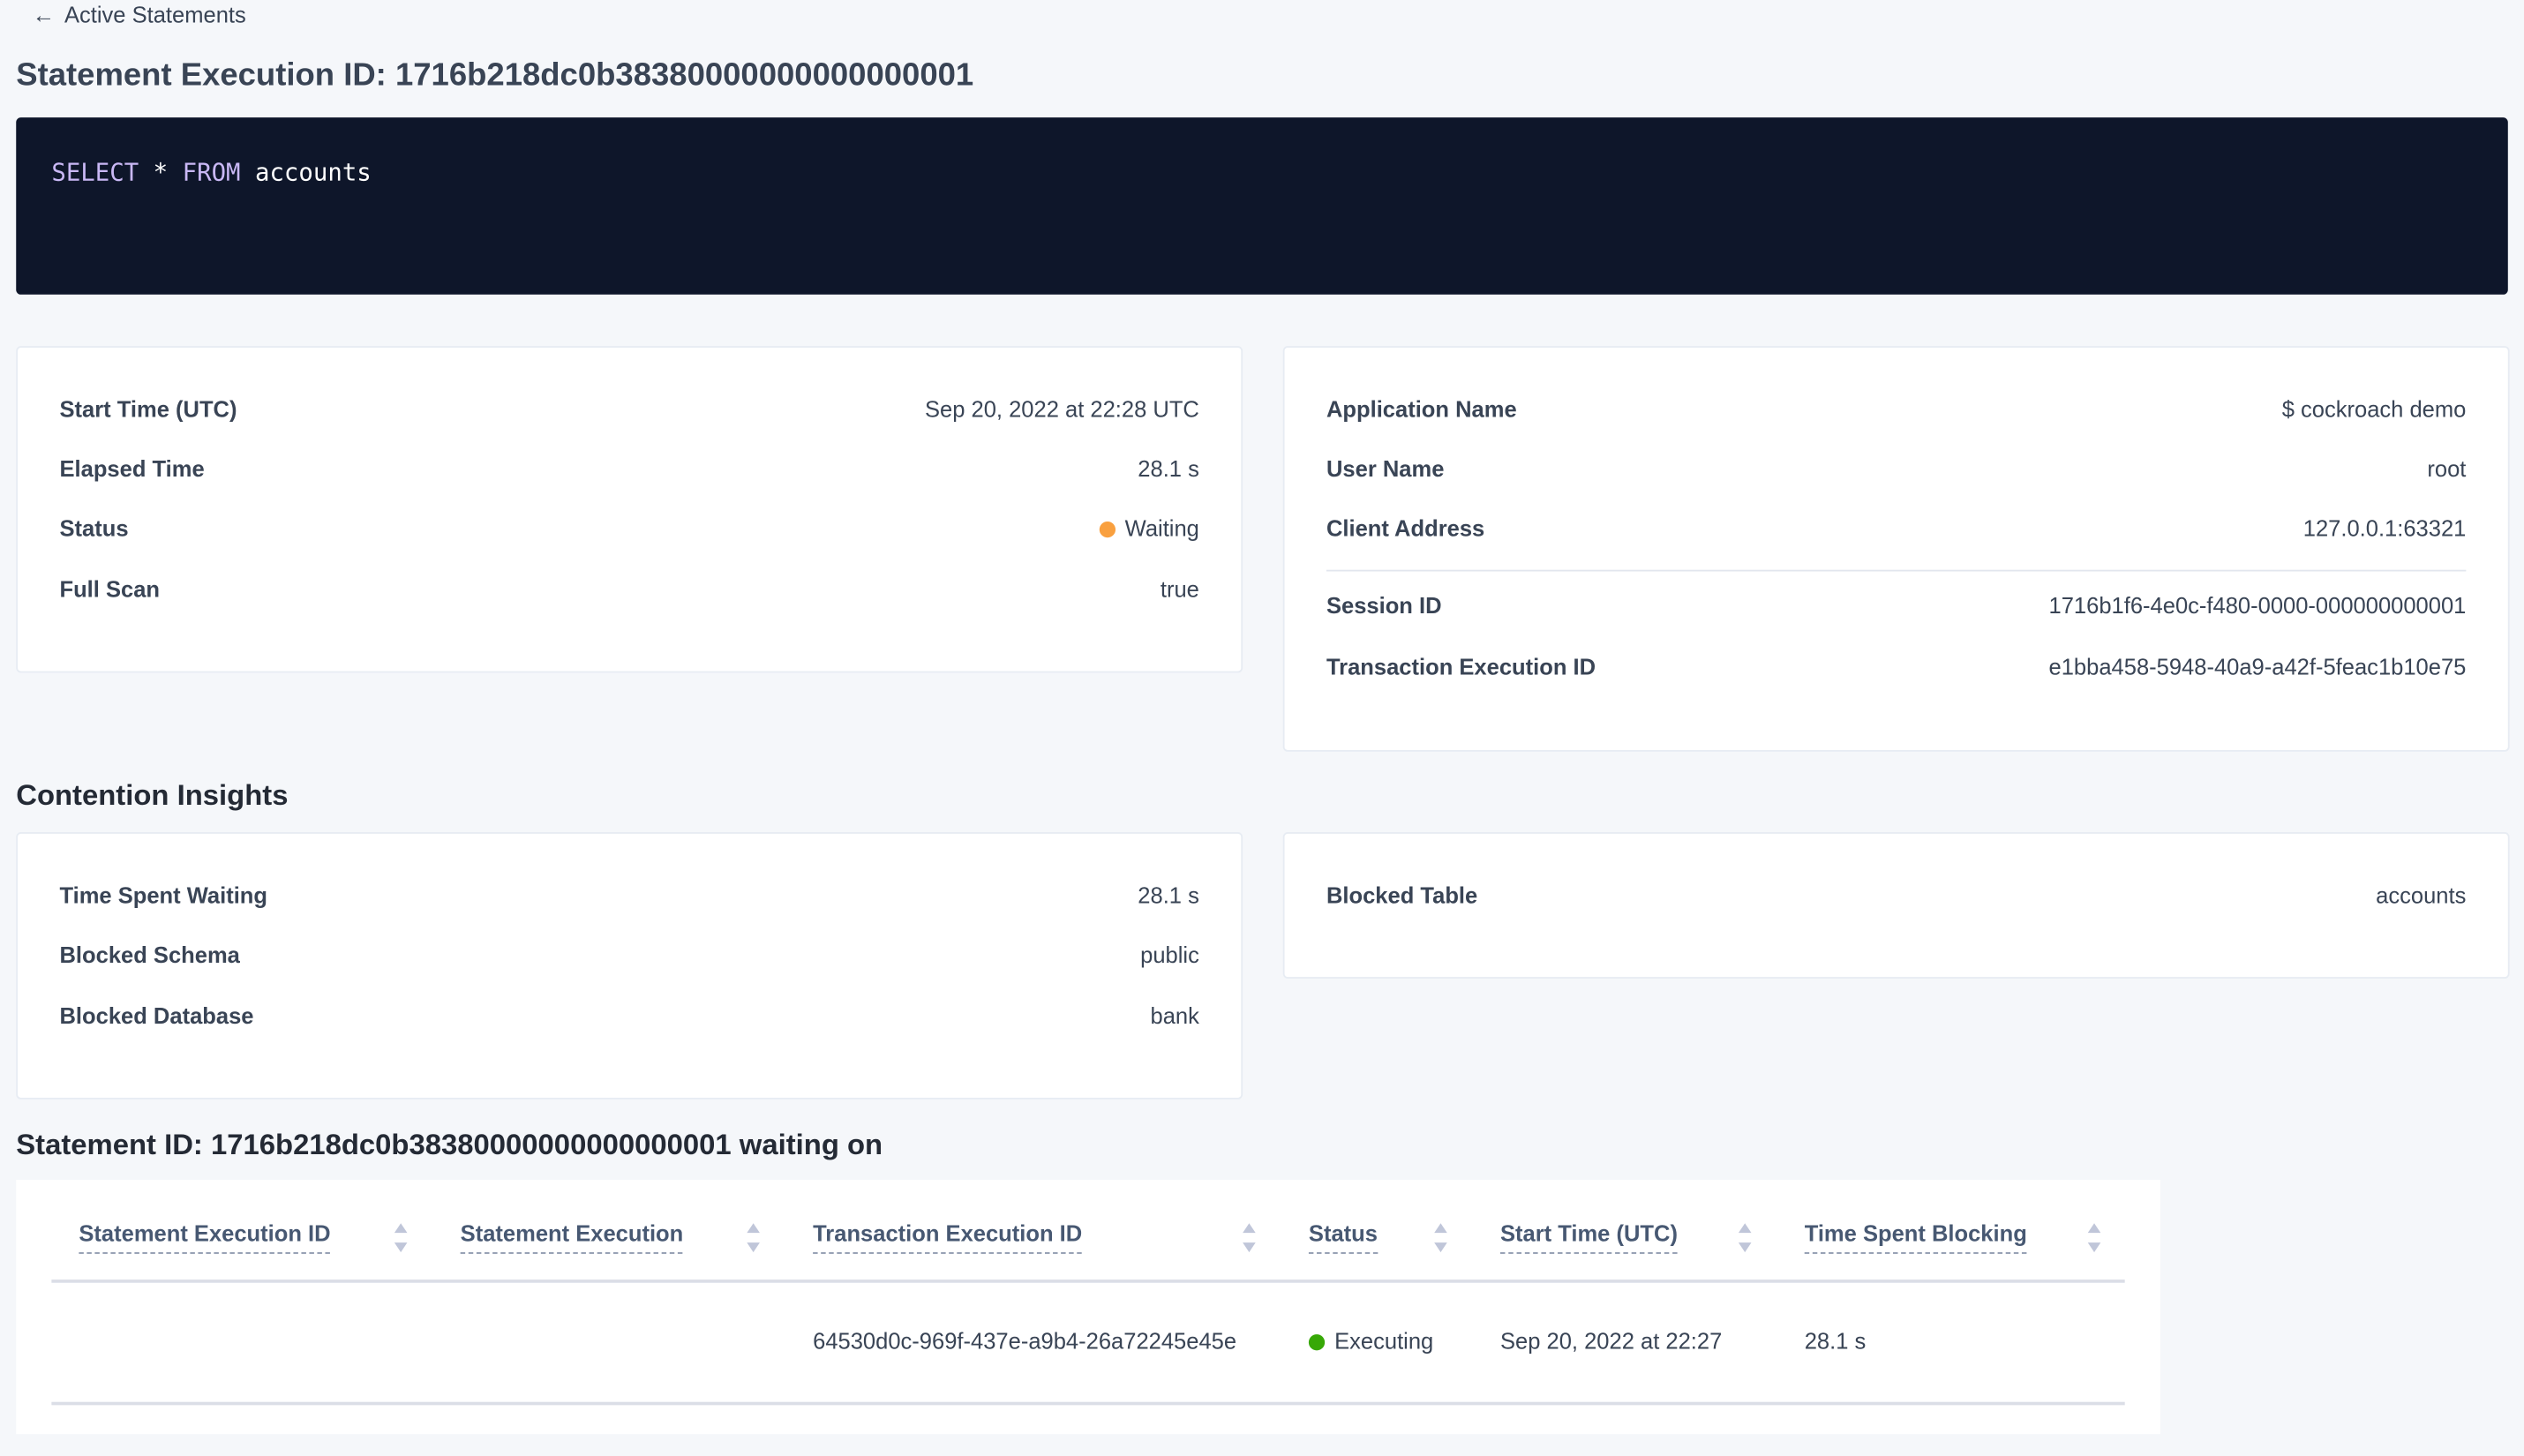  I want to click on detail-label: Start Time (UTC), so click(148, 408).